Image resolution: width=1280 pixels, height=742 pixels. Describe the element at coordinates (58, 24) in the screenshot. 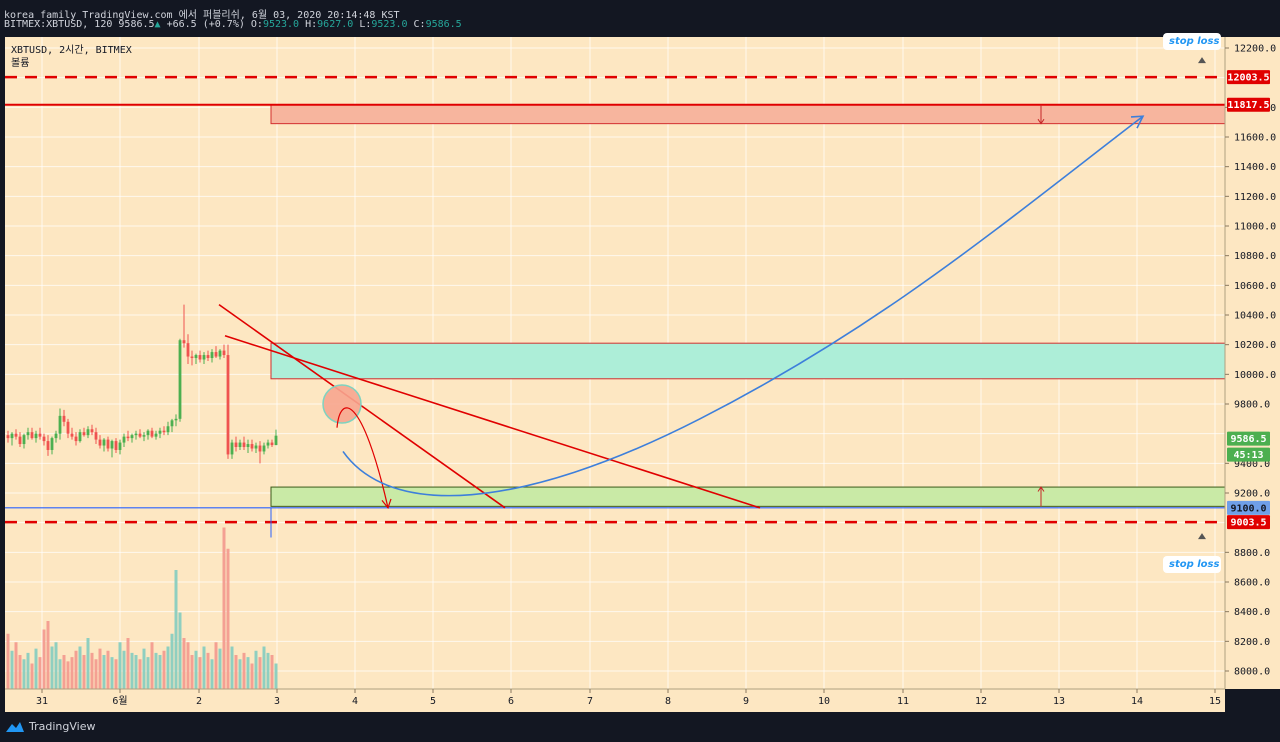

I see `symbol-name: BITMEX:XBTUSD, 120` at that location.